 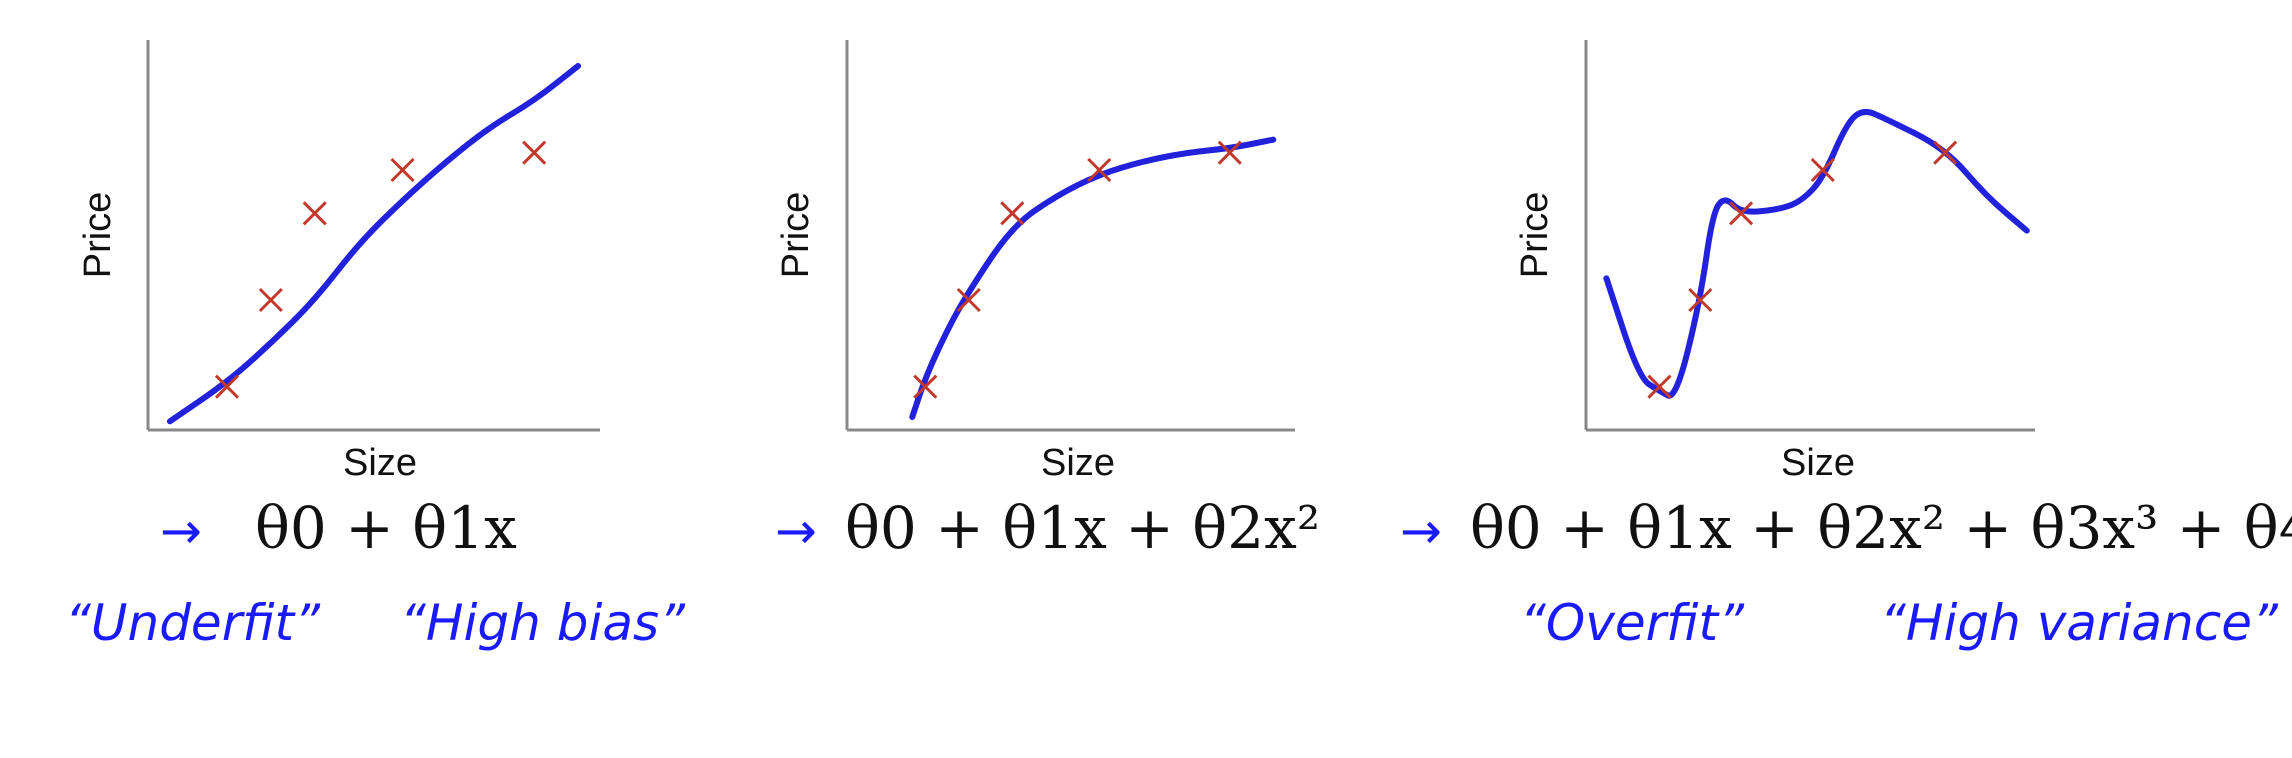 I want to click on arrow-2: →, so click(x=796, y=531).